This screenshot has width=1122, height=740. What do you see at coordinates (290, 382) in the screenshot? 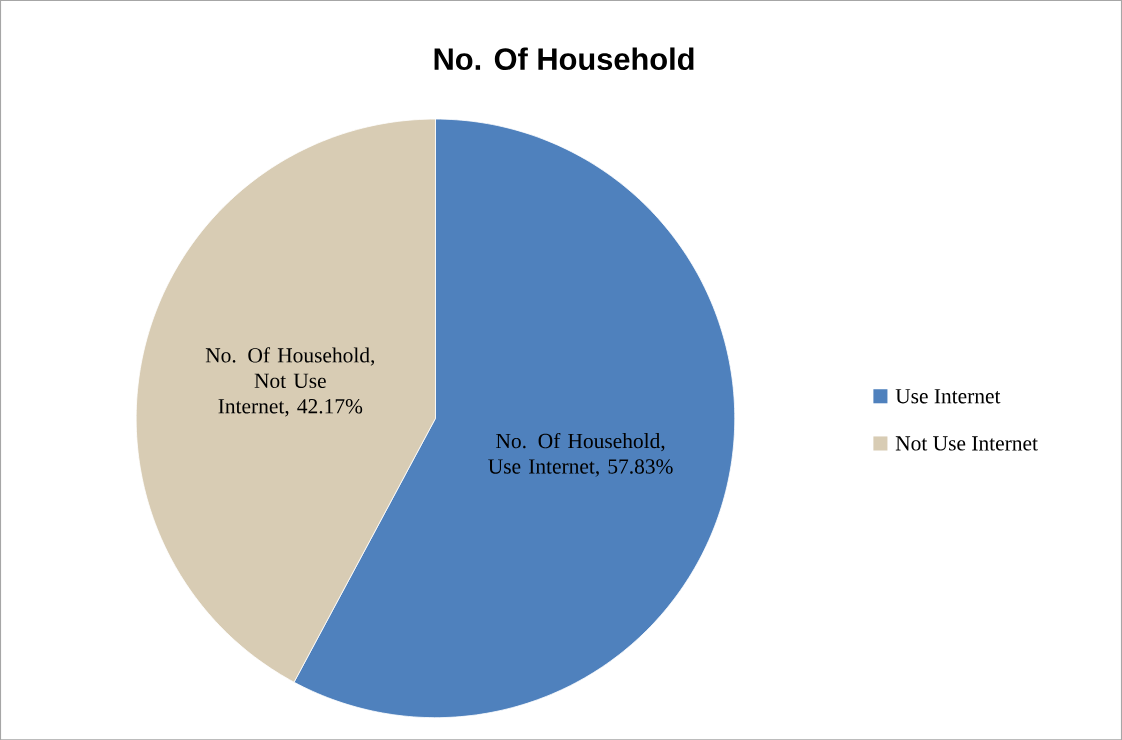
I see `data-label: No. Of Household, Not Use Internet, 42.17%` at bounding box center [290, 382].